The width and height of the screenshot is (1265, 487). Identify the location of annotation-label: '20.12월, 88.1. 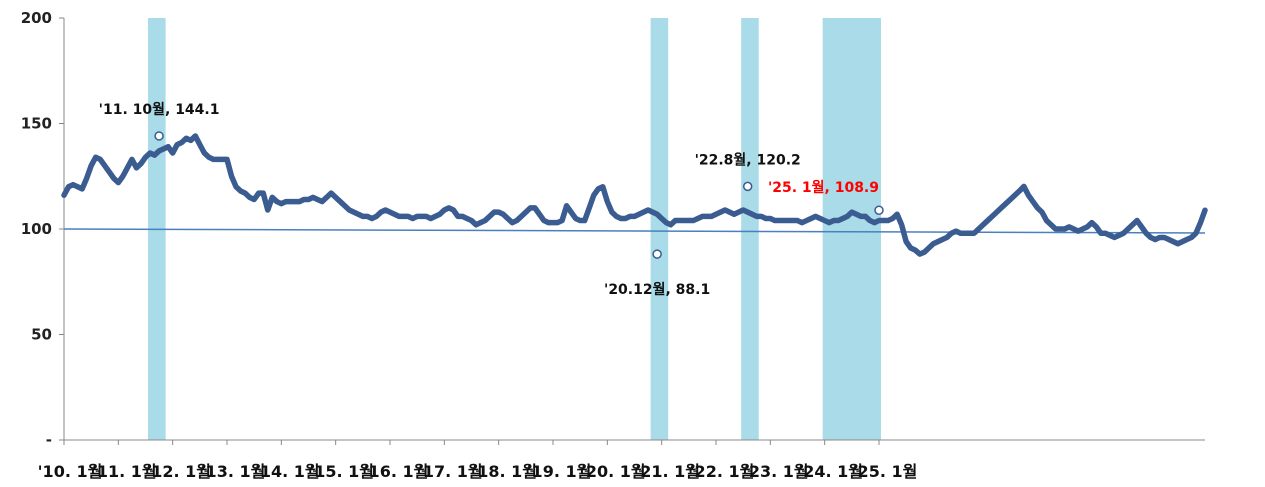
(657, 289).